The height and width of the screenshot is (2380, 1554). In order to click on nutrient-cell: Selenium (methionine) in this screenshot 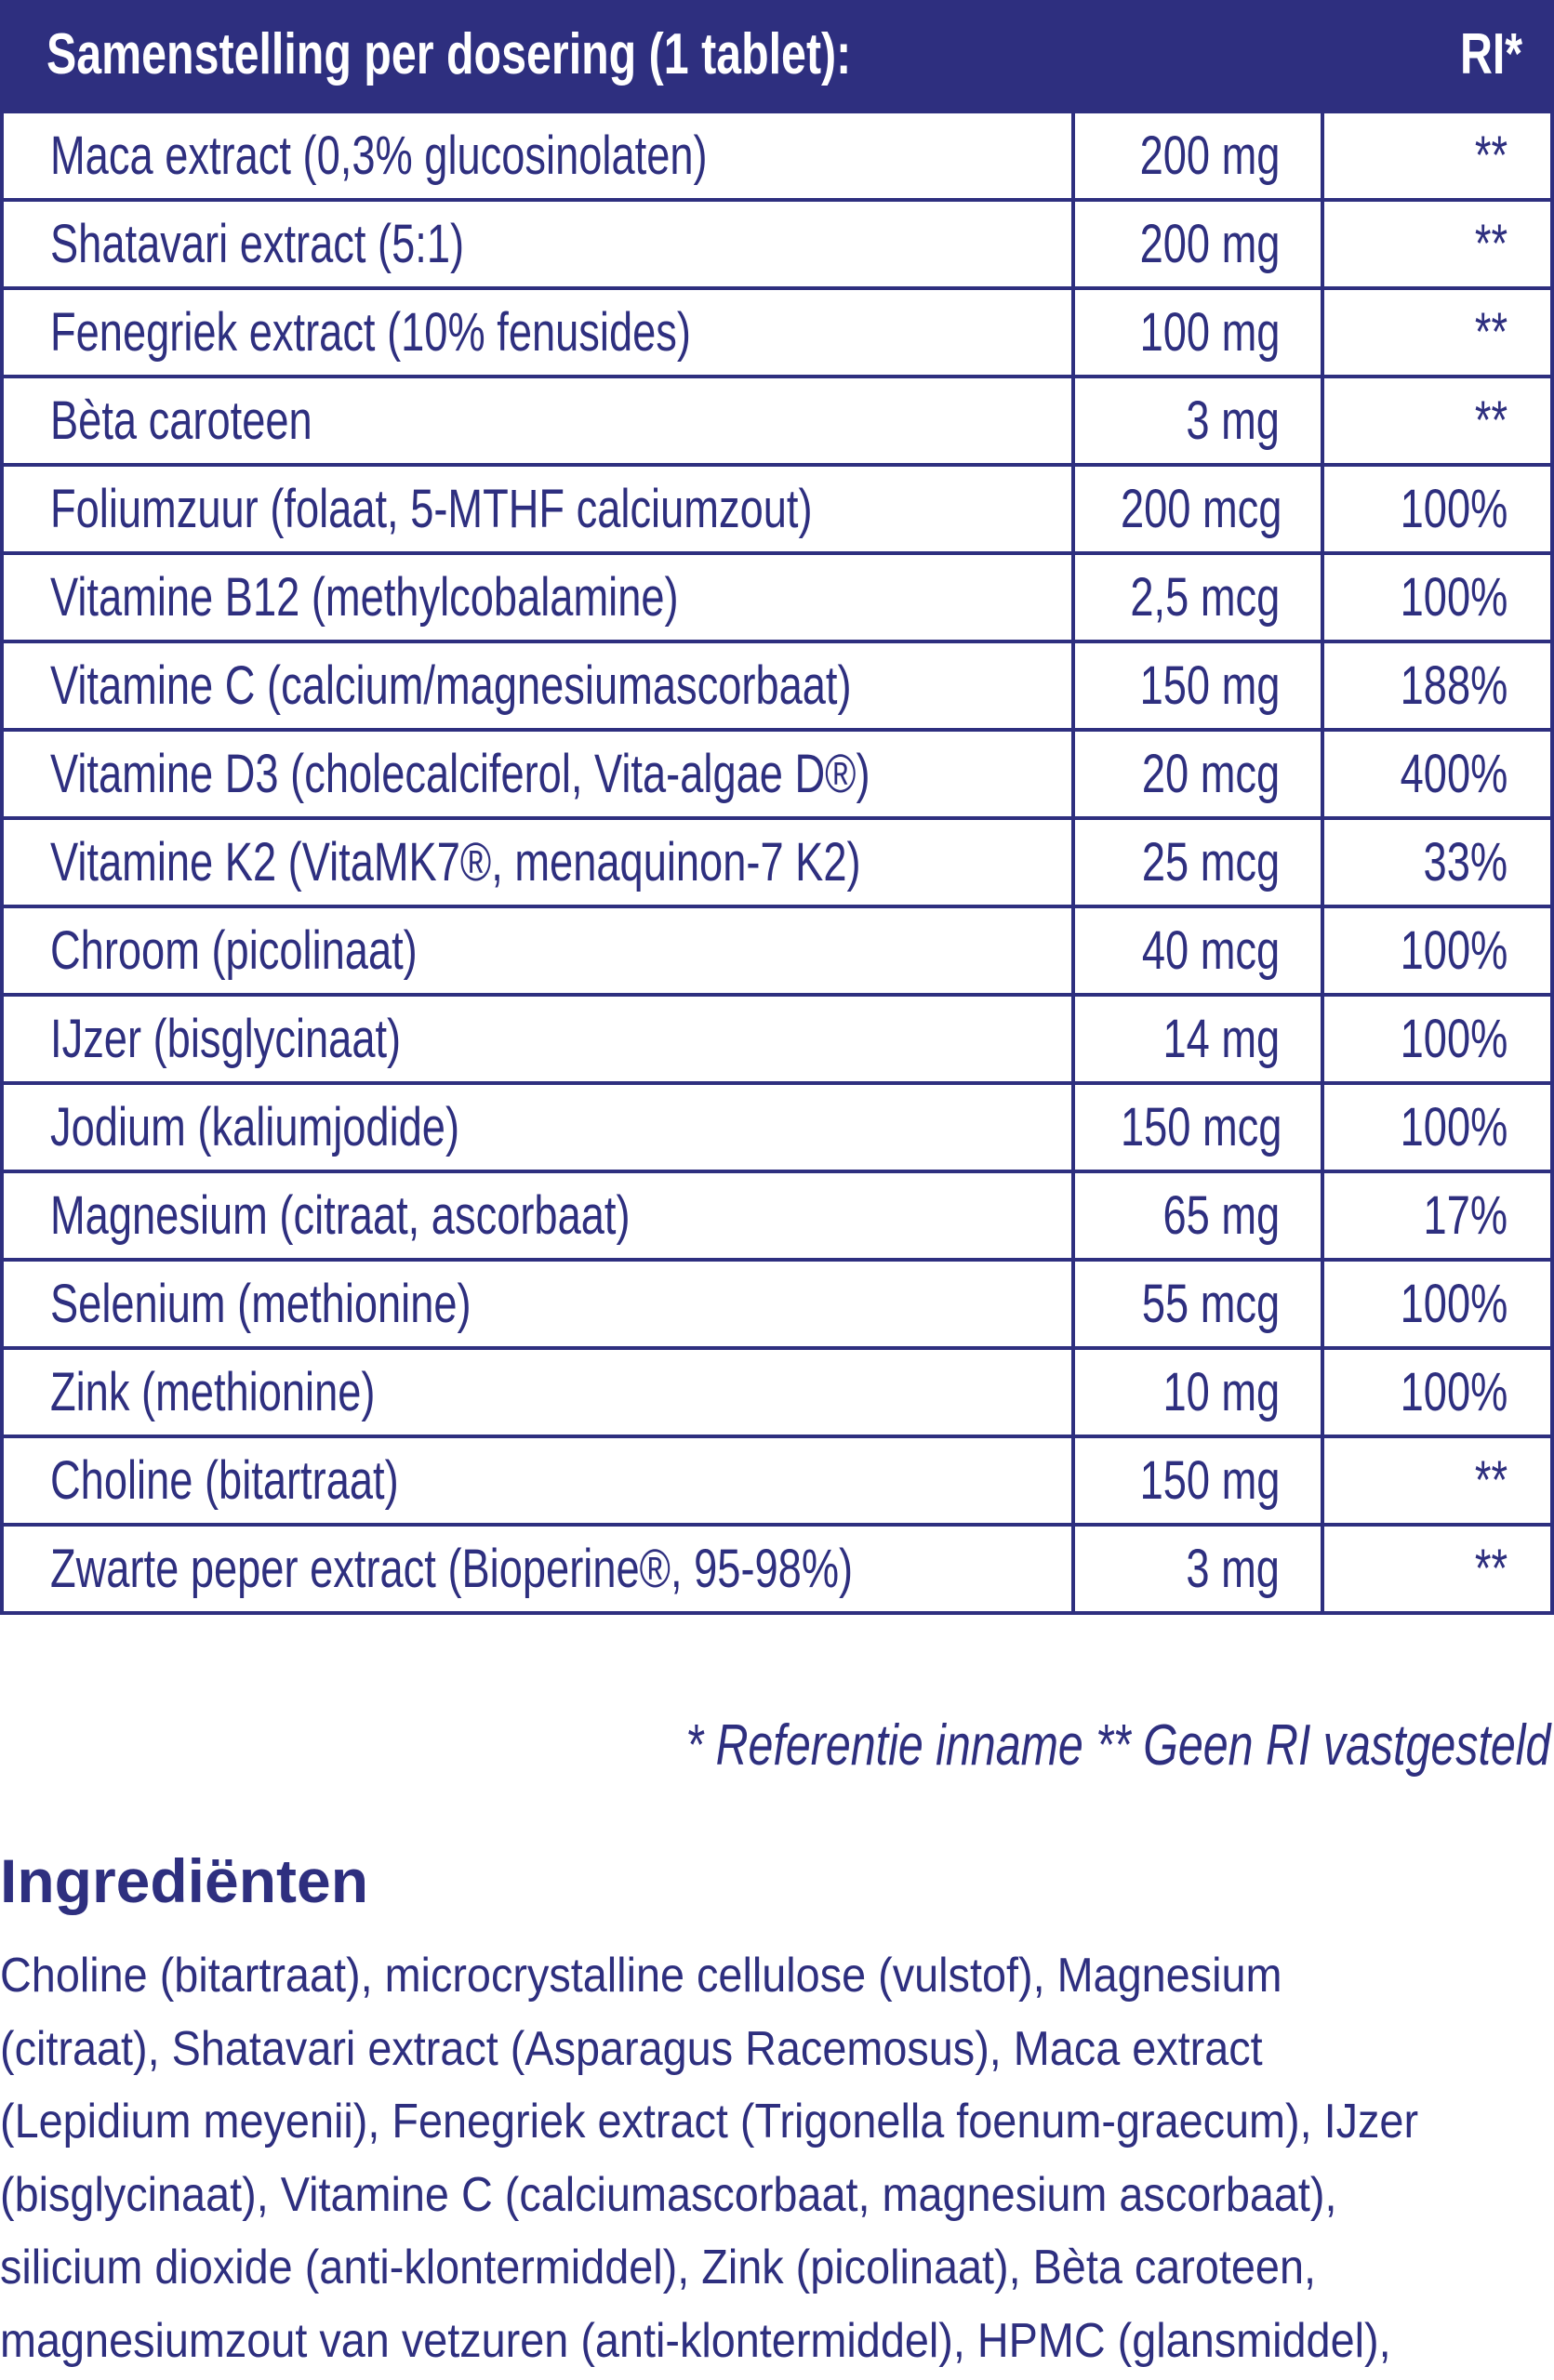, I will do `click(537, 1304)`.